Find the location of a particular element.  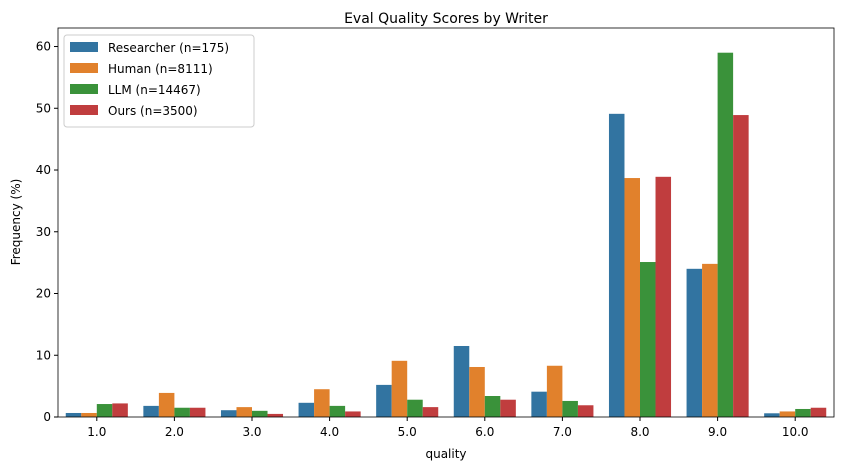

x-tick-label: 1.0 is located at coordinates (96, 432).